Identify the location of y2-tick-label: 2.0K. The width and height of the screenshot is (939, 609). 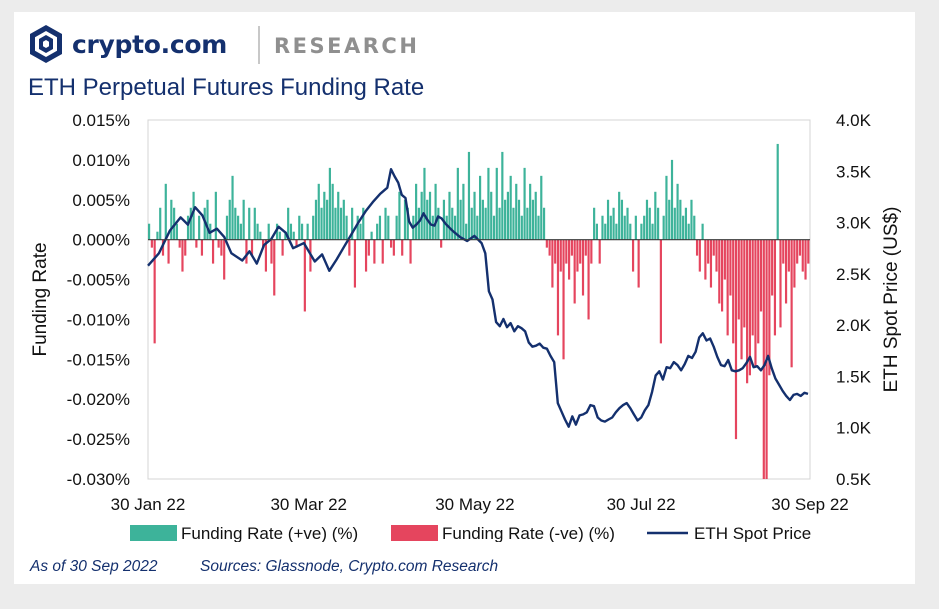
(854, 325).